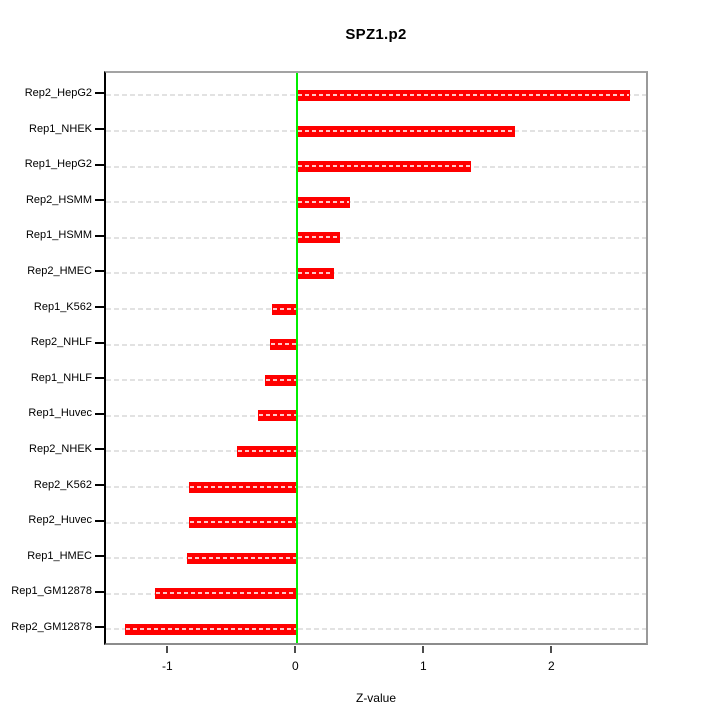 The image size is (720, 720). Describe the element at coordinates (60, 128) in the screenshot. I see `category-label: Rep1_NHEK` at that location.